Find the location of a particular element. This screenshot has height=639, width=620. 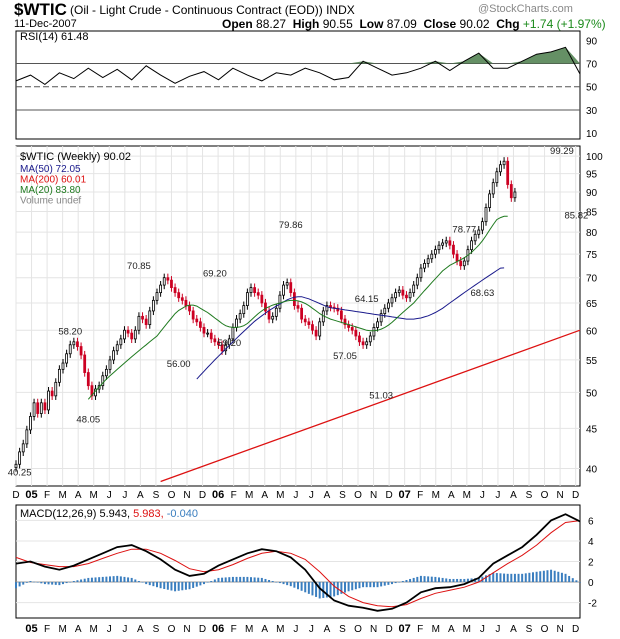

macd-x-tick-label: F is located at coordinates (234, 629).